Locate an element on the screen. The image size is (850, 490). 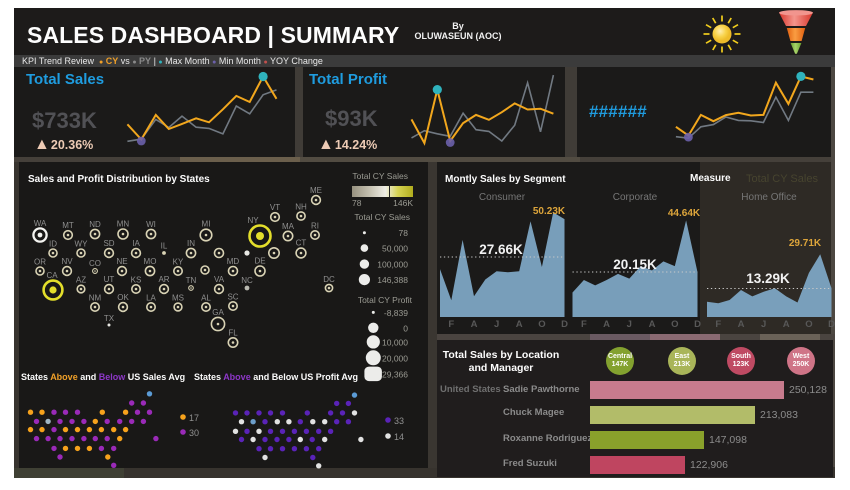
svg-text: DE is located at coordinates (259, 261).